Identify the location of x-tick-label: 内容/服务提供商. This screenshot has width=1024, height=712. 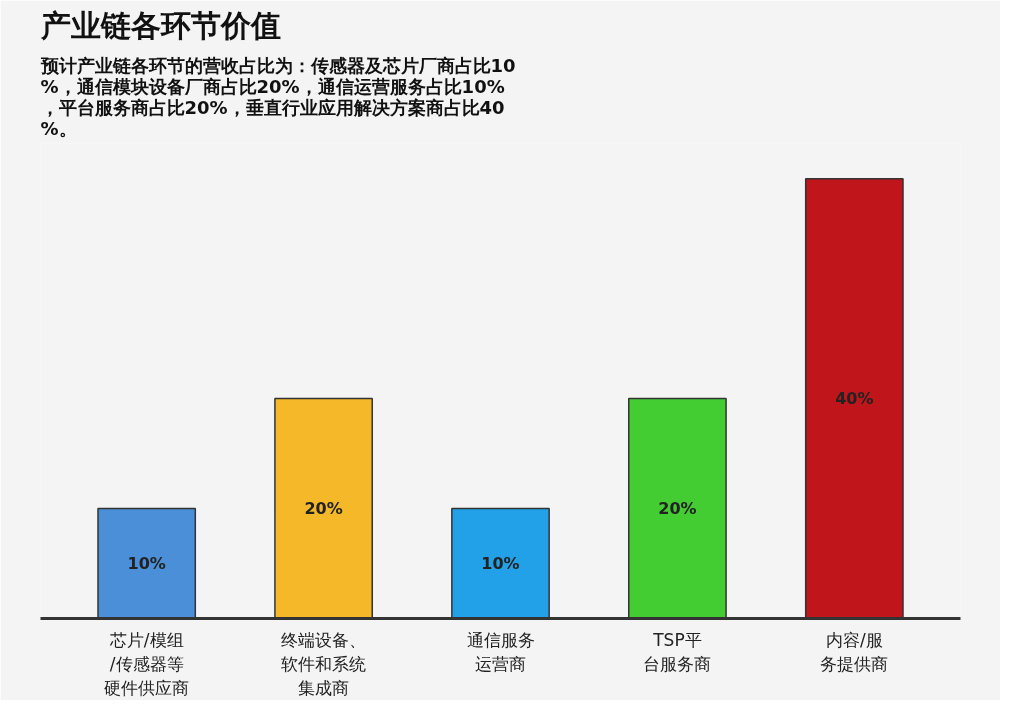
(854, 651).